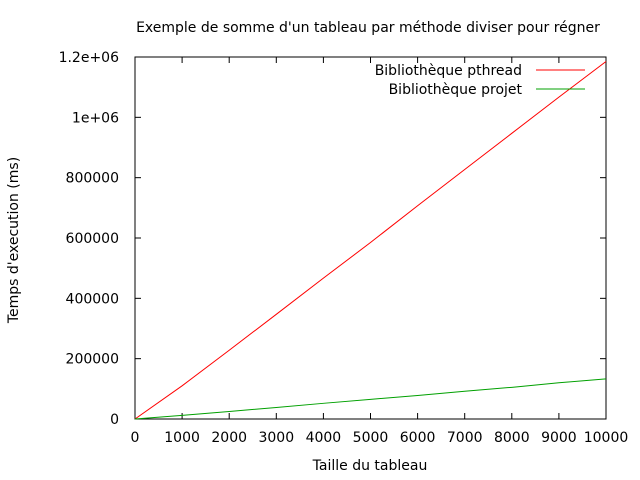  Describe the element at coordinates (95, 118) in the screenshot. I see `y-tick-label: 1e+06` at that location.